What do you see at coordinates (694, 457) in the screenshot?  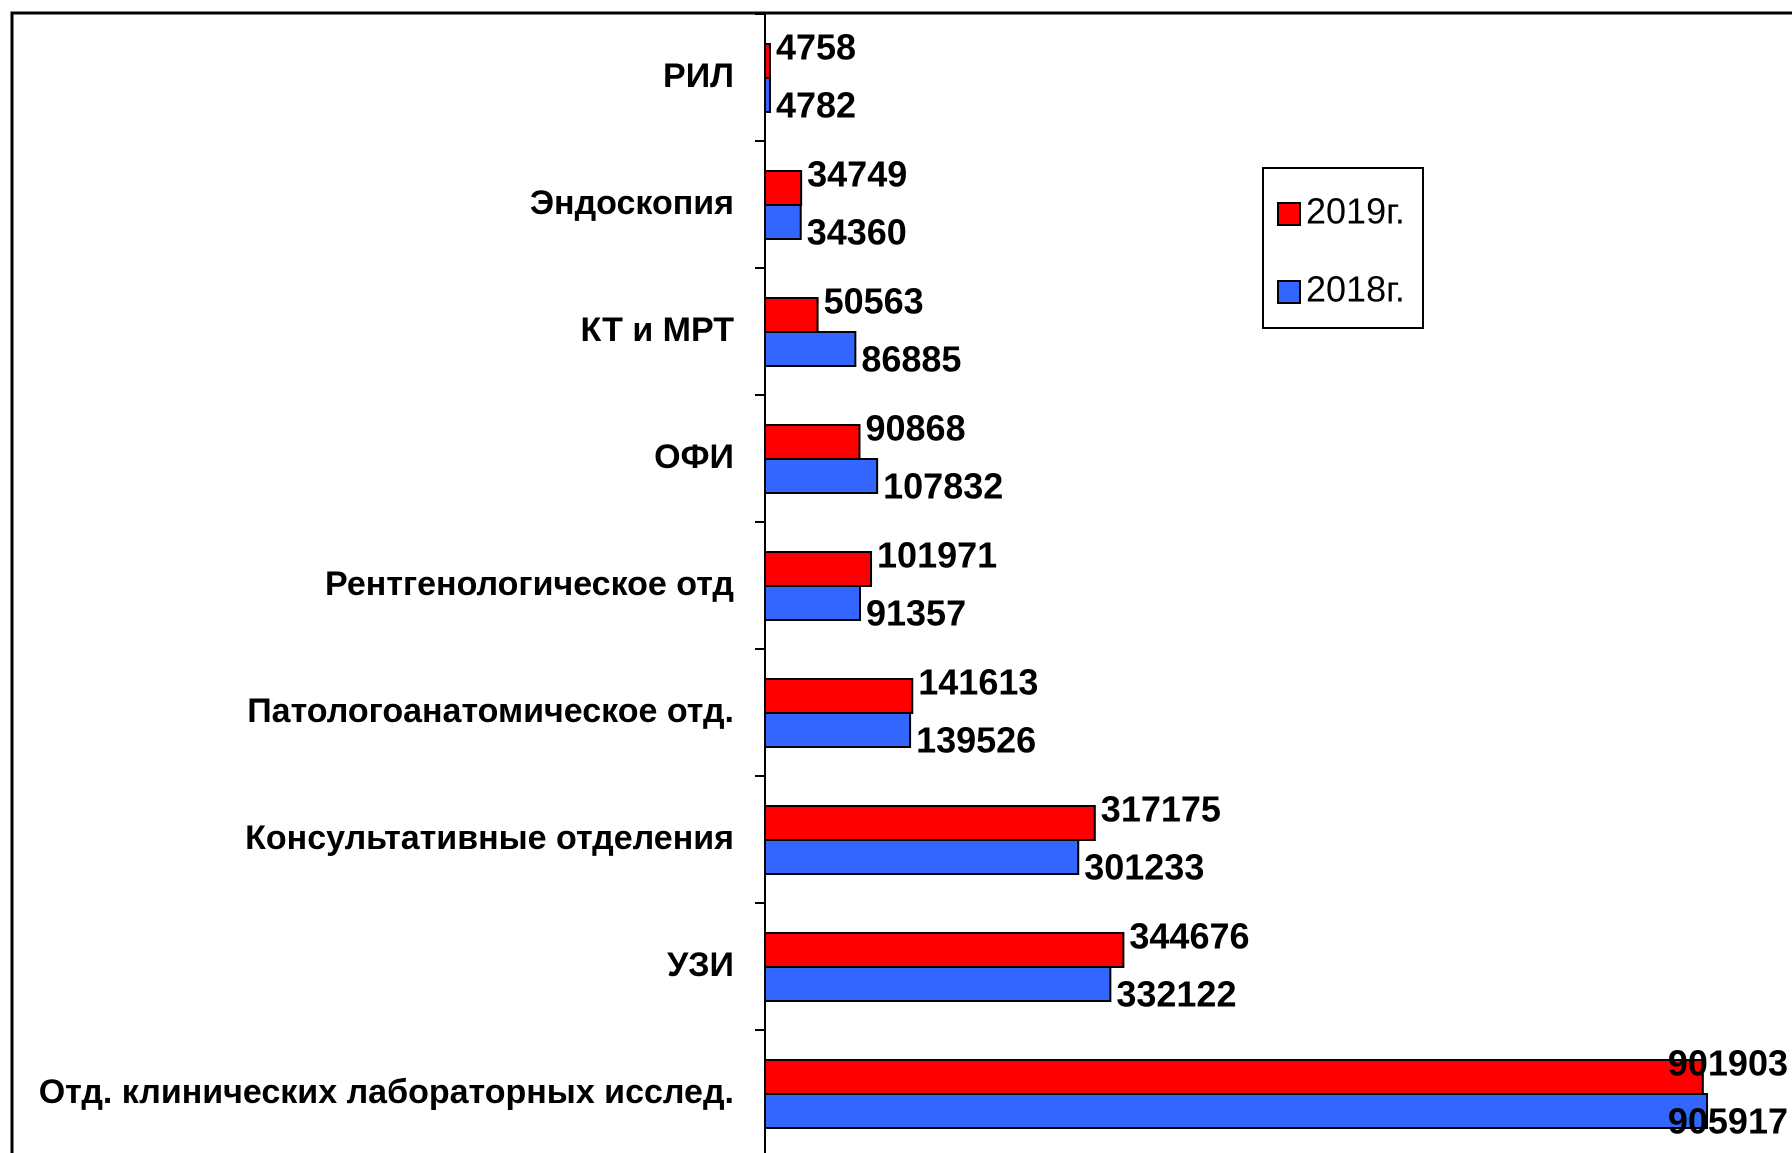 I see `category-label: ОФИ` at bounding box center [694, 457].